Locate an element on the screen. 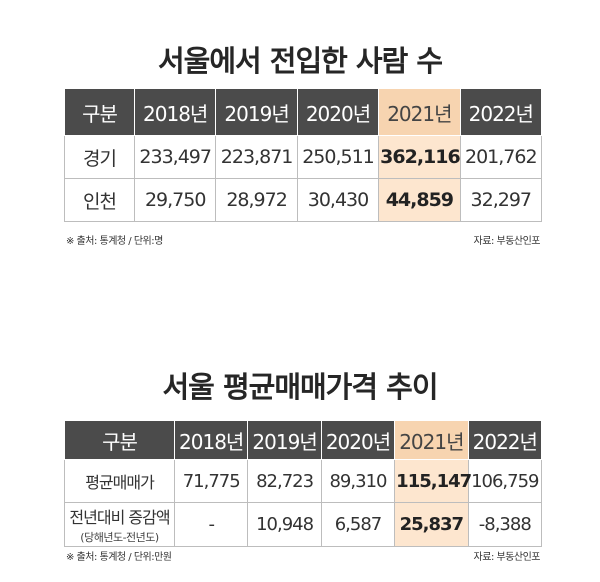 Image resolution: width=600 pixels, height=582 pixels. table-cell-highlight: 44,859 is located at coordinates (419, 200).